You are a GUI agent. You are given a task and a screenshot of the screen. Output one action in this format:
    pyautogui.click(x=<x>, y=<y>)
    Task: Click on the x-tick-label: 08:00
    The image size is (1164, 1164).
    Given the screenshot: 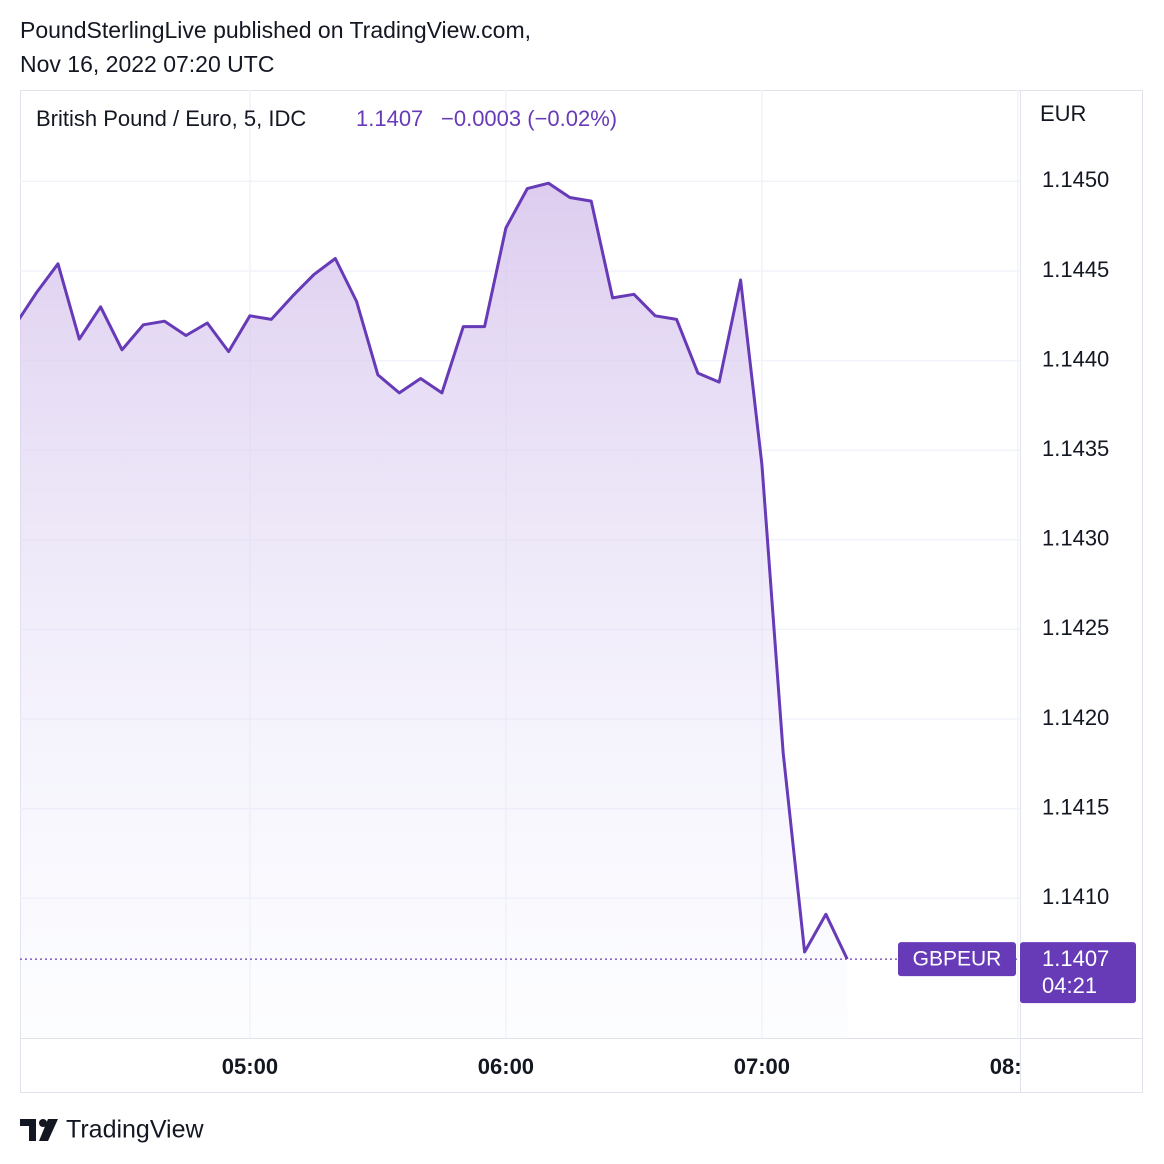 What is the action you would take?
    pyautogui.click(x=1018, y=1066)
    